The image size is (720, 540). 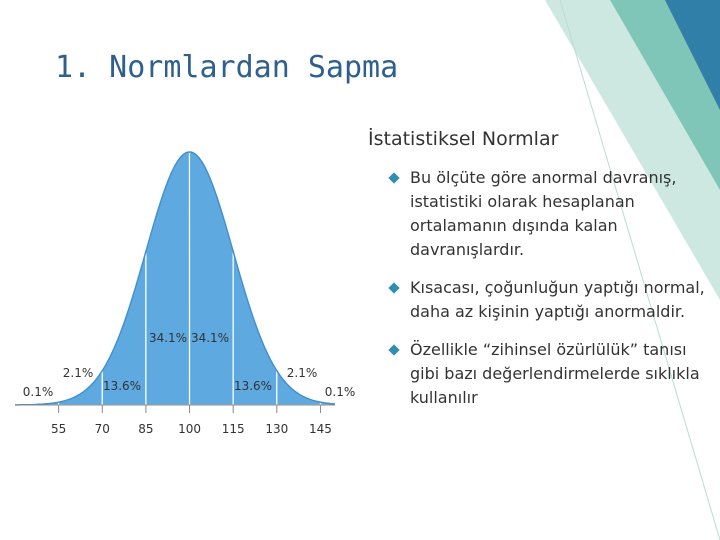 I want to click on corner-shape, so click(x=692, y=55).